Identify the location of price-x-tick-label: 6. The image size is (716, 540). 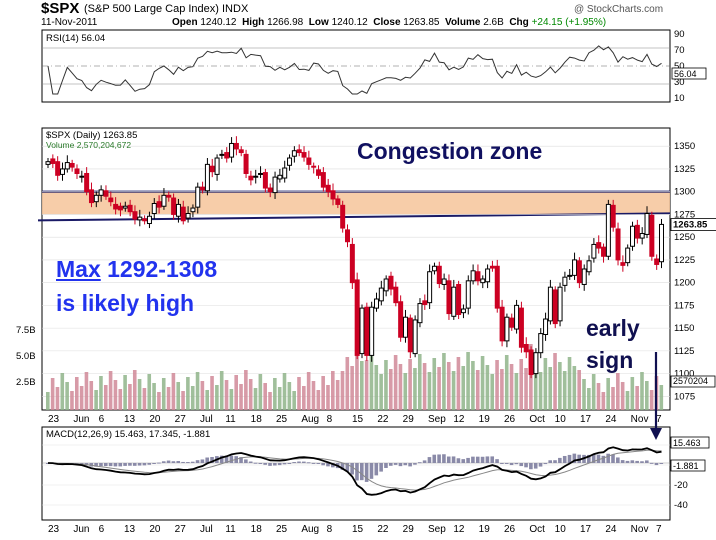
(102, 419).